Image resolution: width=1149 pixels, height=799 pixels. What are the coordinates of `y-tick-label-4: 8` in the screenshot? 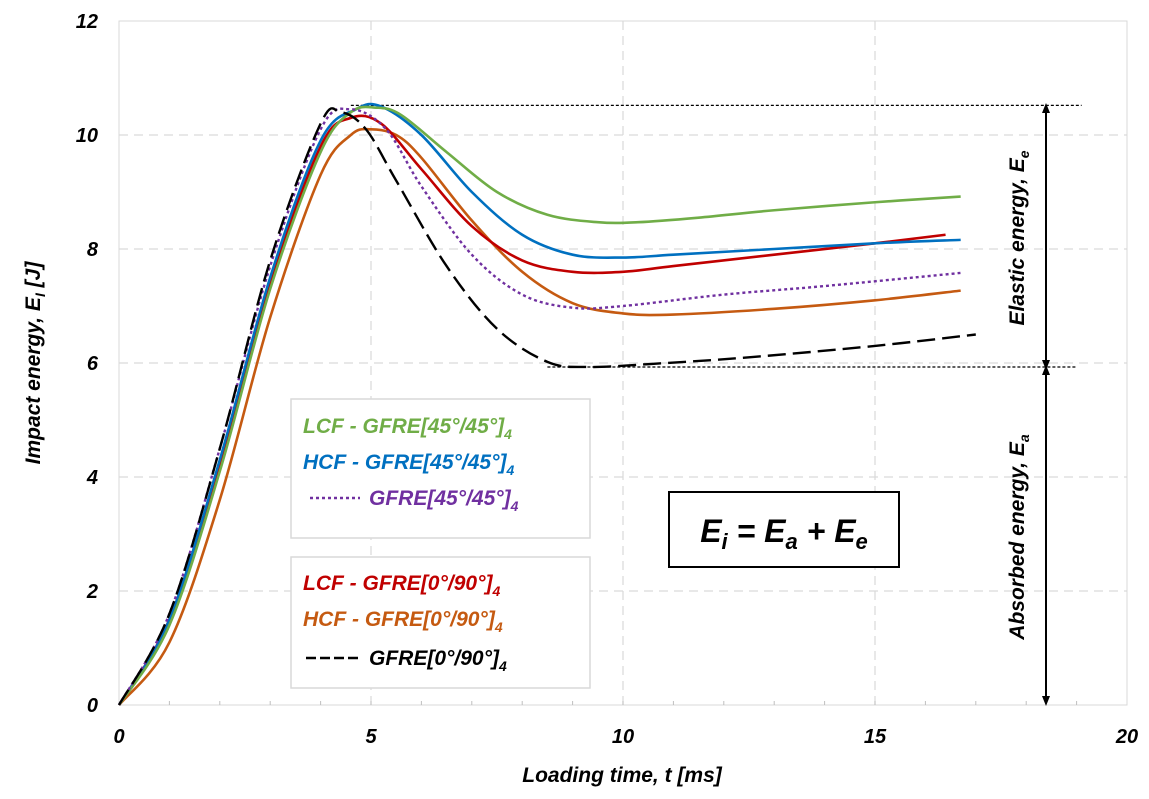 It's located at (93, 250).